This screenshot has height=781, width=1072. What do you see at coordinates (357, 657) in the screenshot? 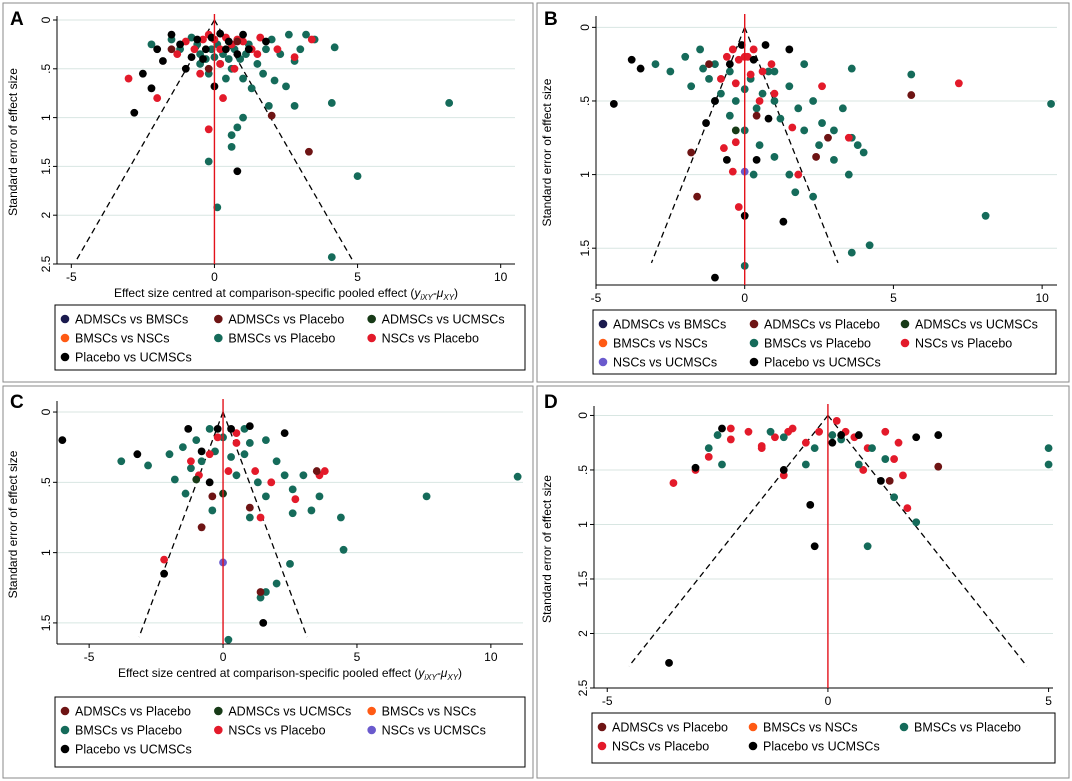
I see `x-tick-label: 5` at bounding box center [357, 657].